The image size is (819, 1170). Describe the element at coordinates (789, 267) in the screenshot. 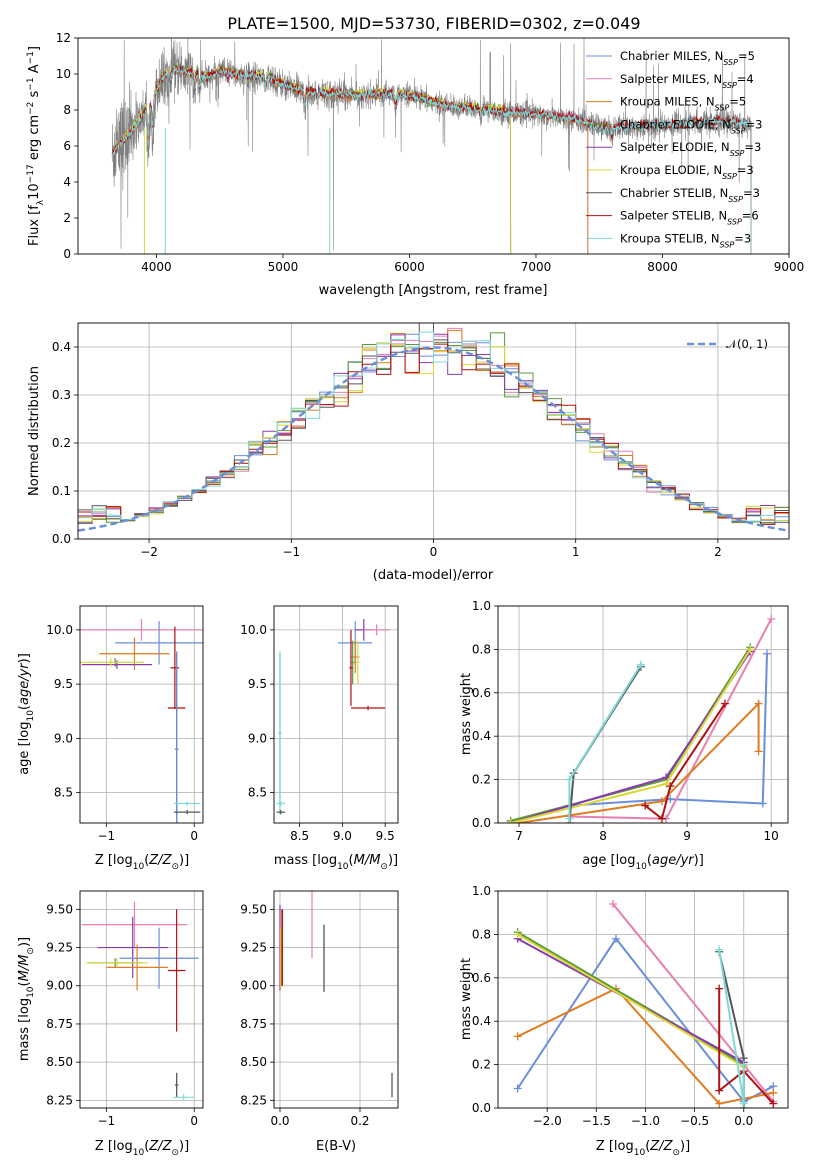

I see `x-tick-label: 9000` at that location.